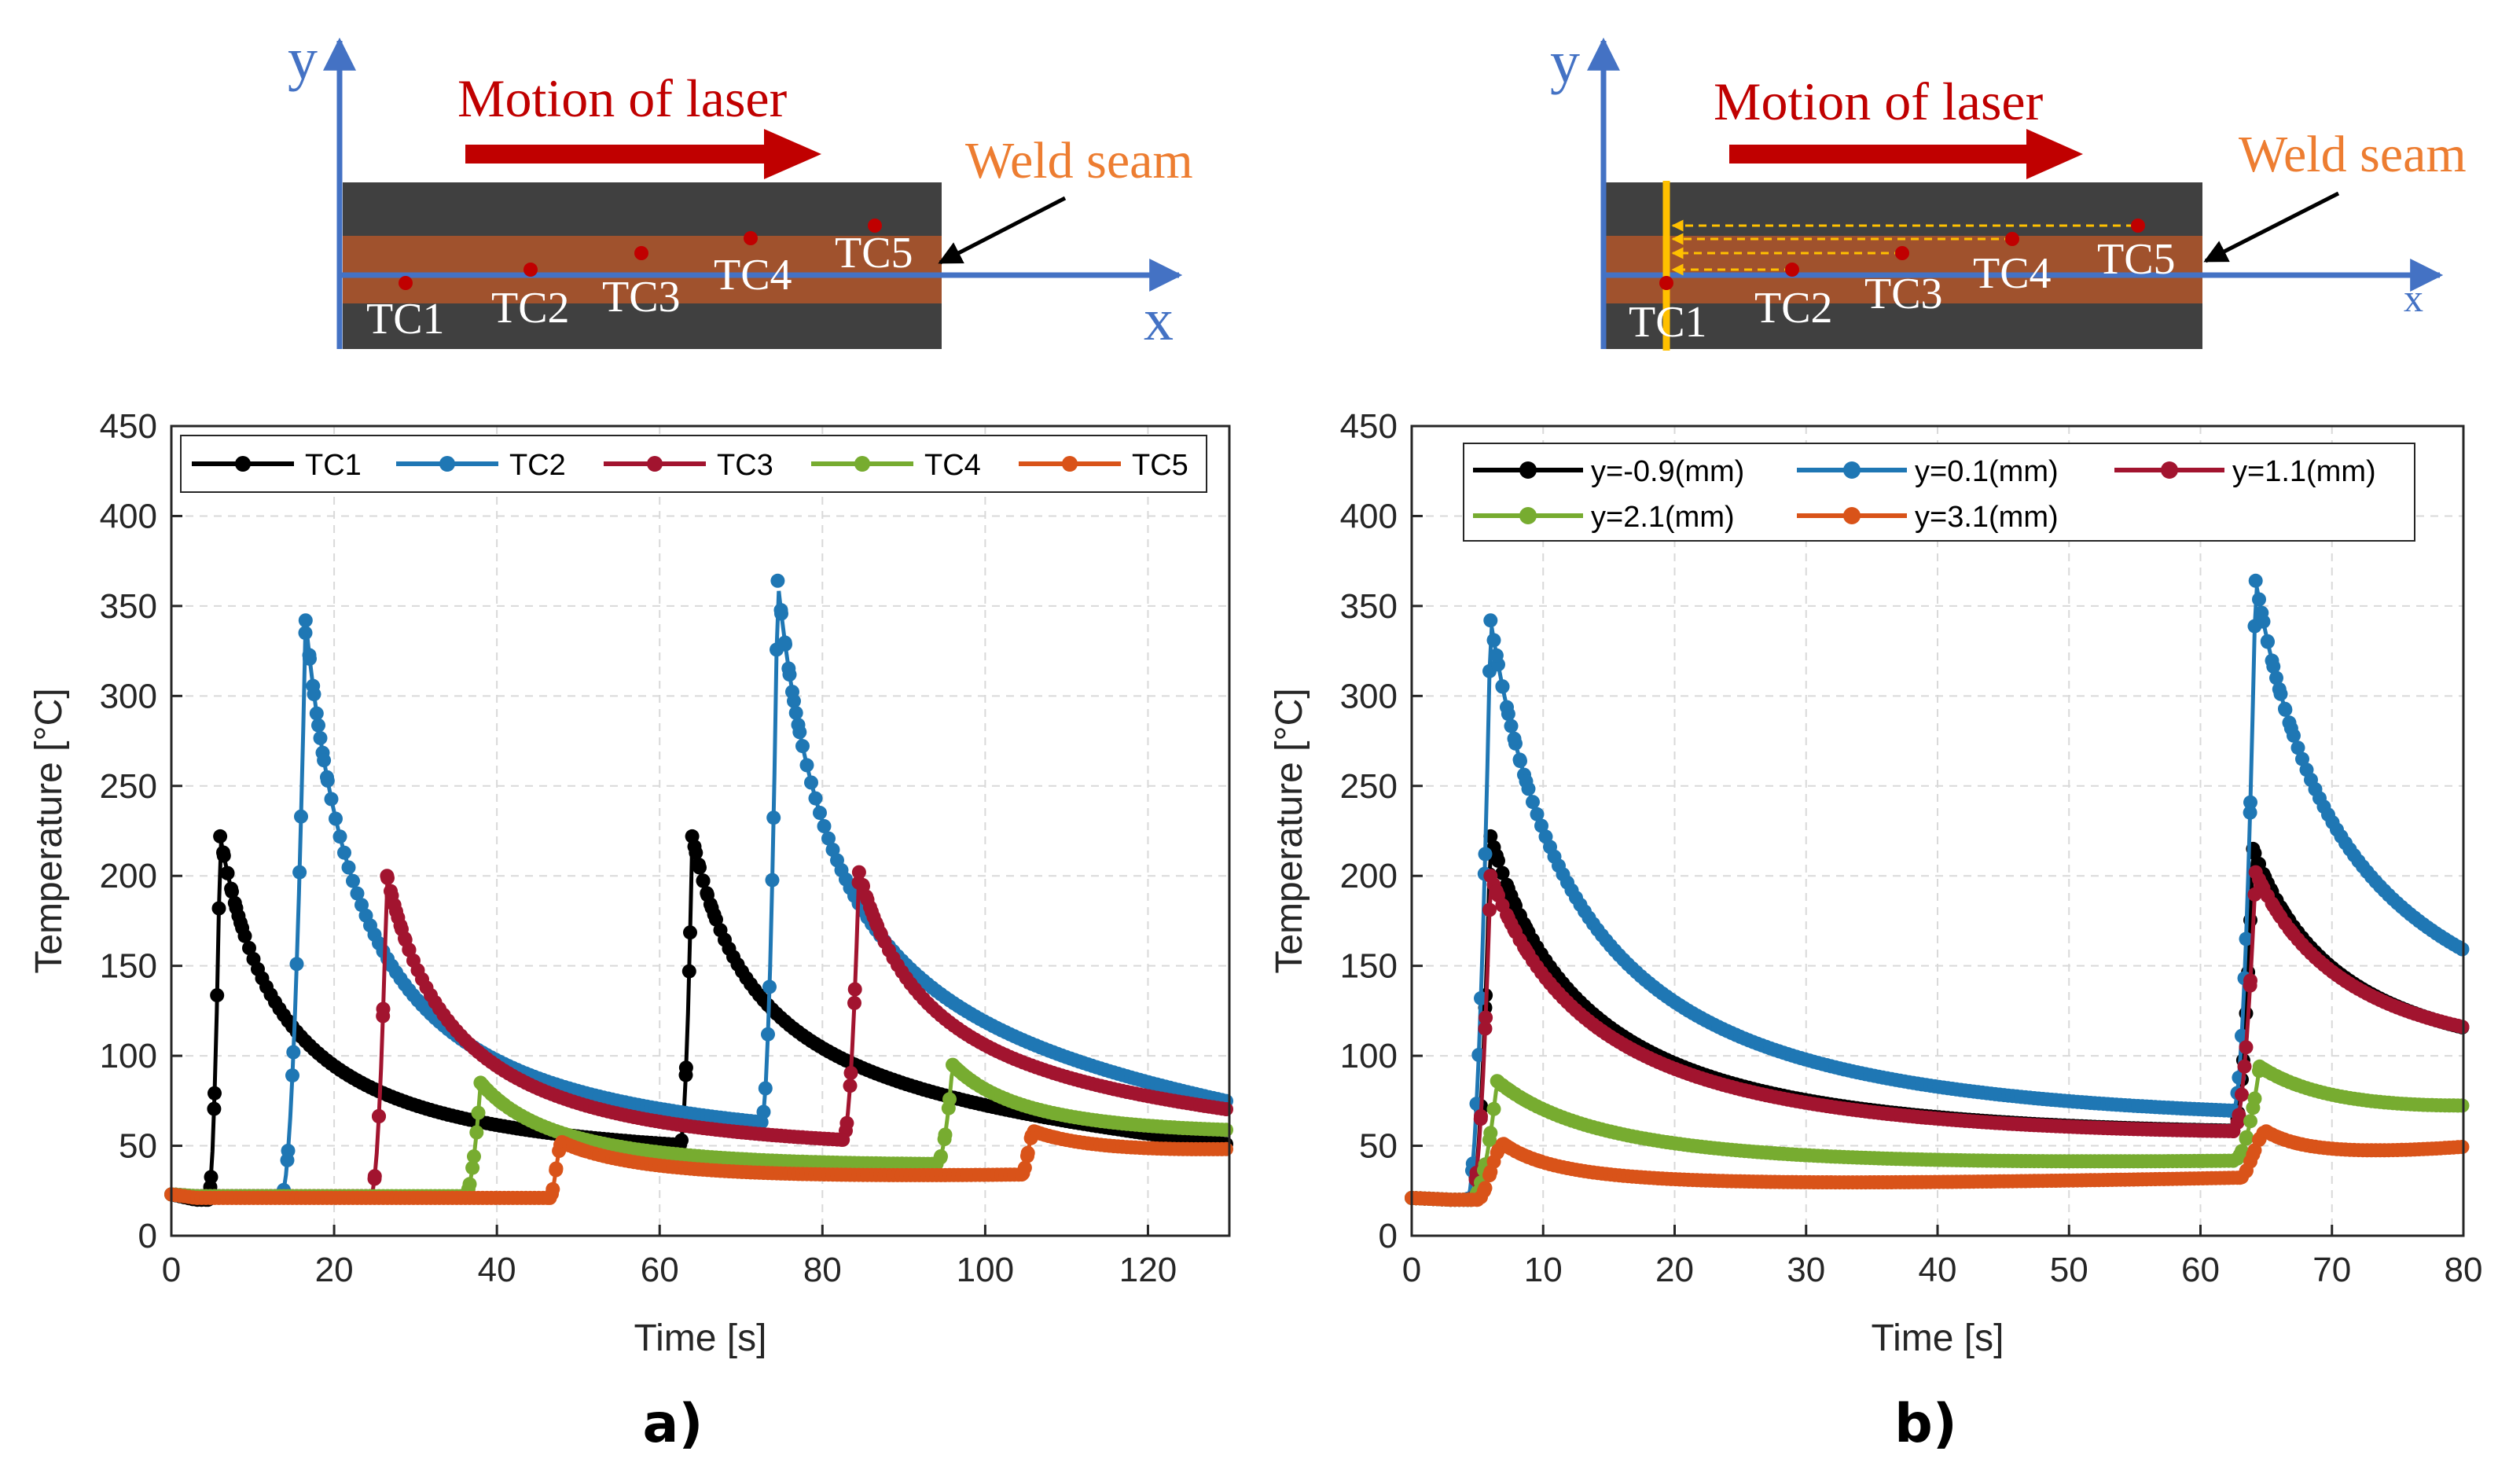 Image resolution: width=2520 pixels, height=1470 pixels. Describe the element at coordinates (688, 466) in the screenshot. I see `legend-entry-tc3: TC3` at that location.